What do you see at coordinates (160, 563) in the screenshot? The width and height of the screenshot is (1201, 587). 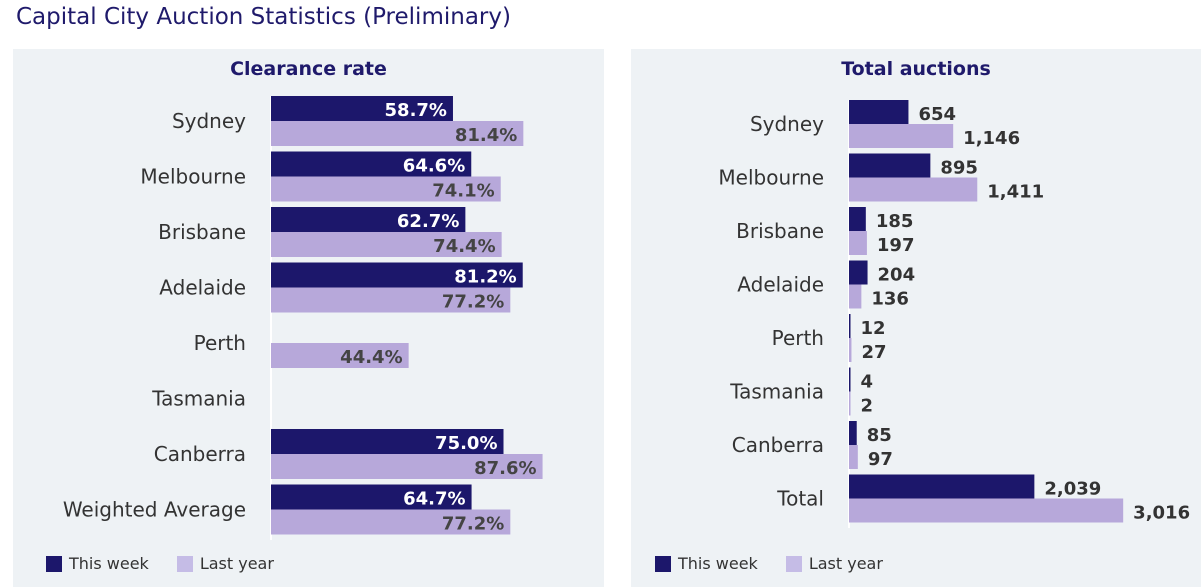 I see `clearance-rate-legend: This week Last year` at bounding box center [160, 563].